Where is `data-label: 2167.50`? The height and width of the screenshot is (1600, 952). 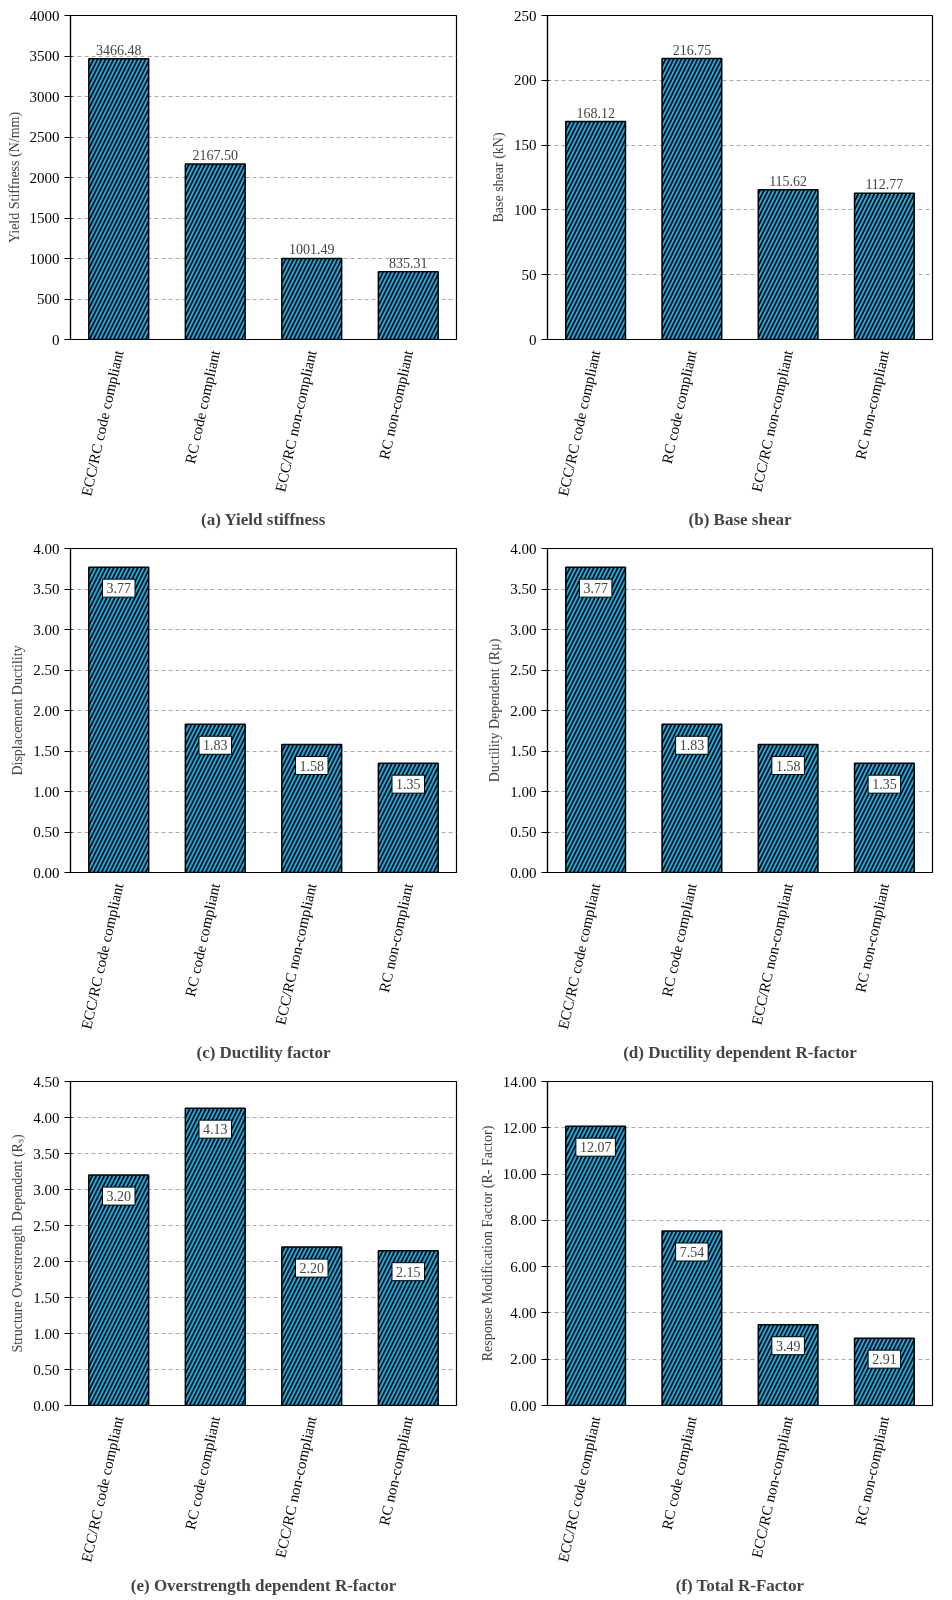 data-label: 2167.50 is located at coordinates (215, 155).